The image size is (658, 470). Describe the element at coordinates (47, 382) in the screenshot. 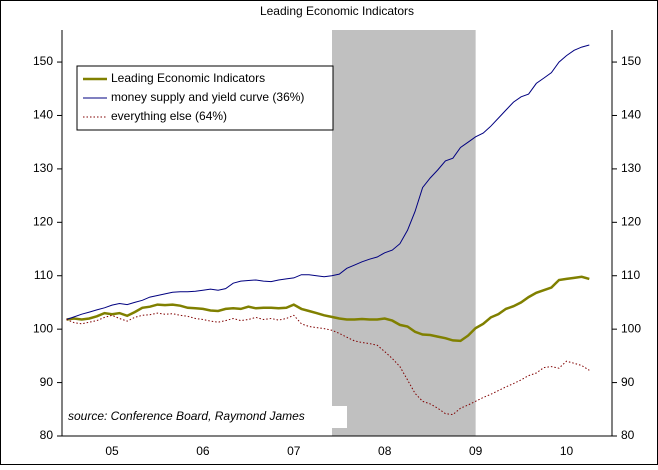

I see `y-tick-label: 90` at that location.